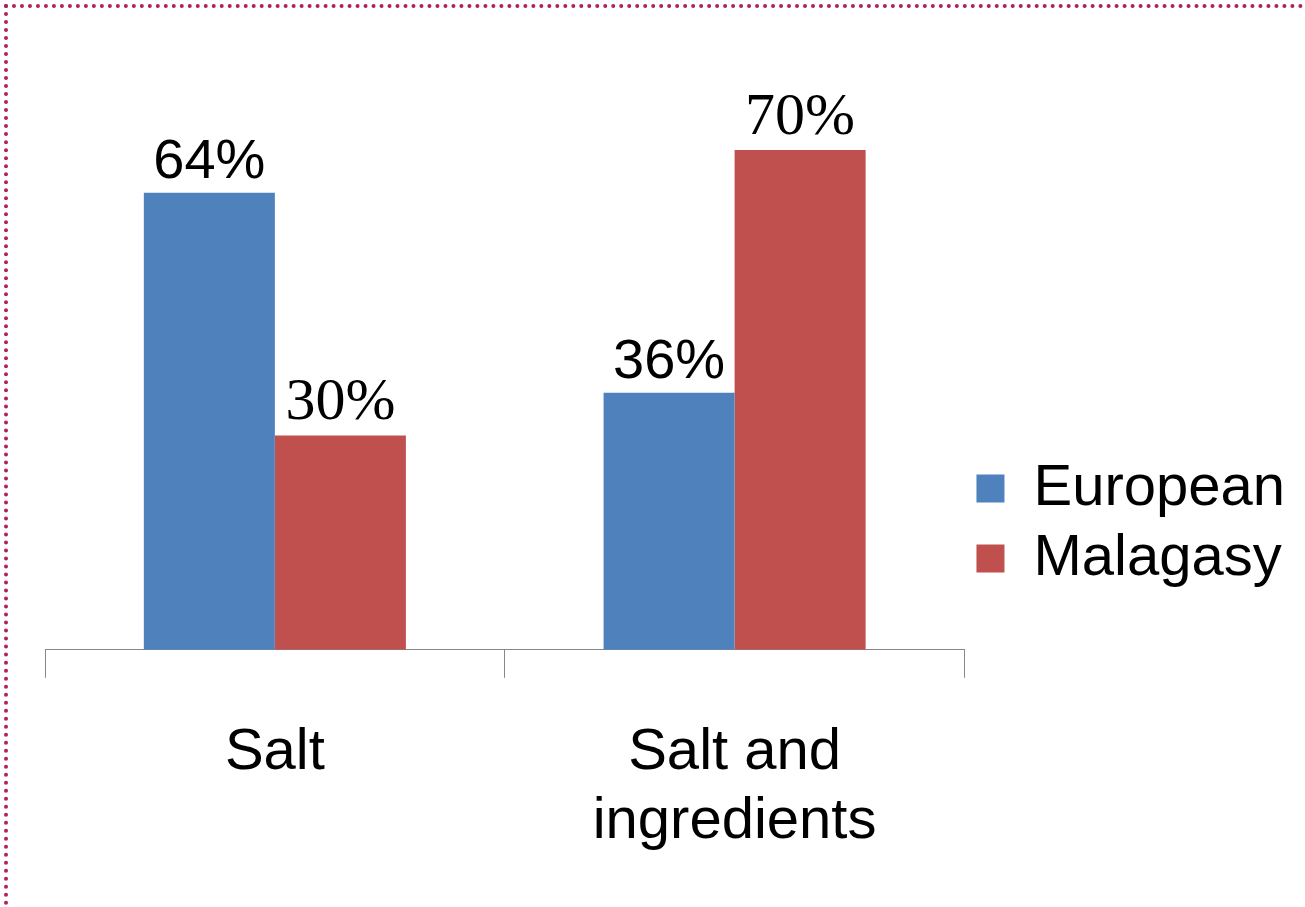 The image size is (1305, 907). I want to click on x-tick-label: Salt and ingredients, so click(734, 783).